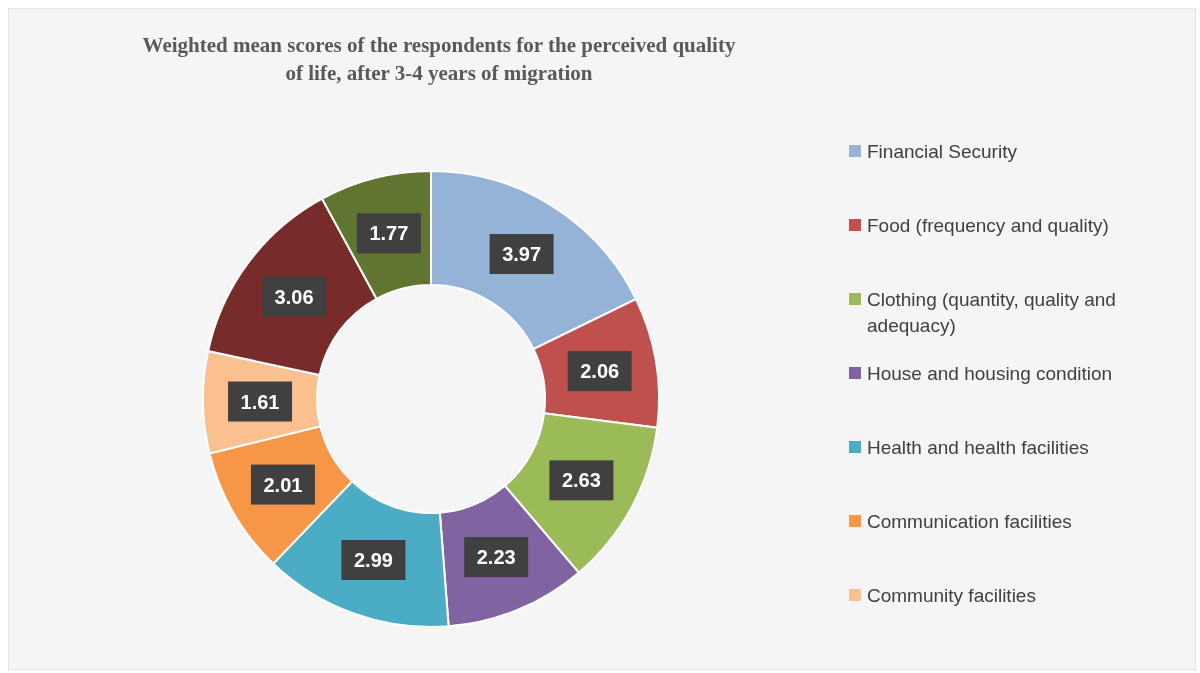 The image size is (1200, 673). Describe the element at coordinates (283, 484) in the screenshot. I see `data-label: 2.01` at that location.